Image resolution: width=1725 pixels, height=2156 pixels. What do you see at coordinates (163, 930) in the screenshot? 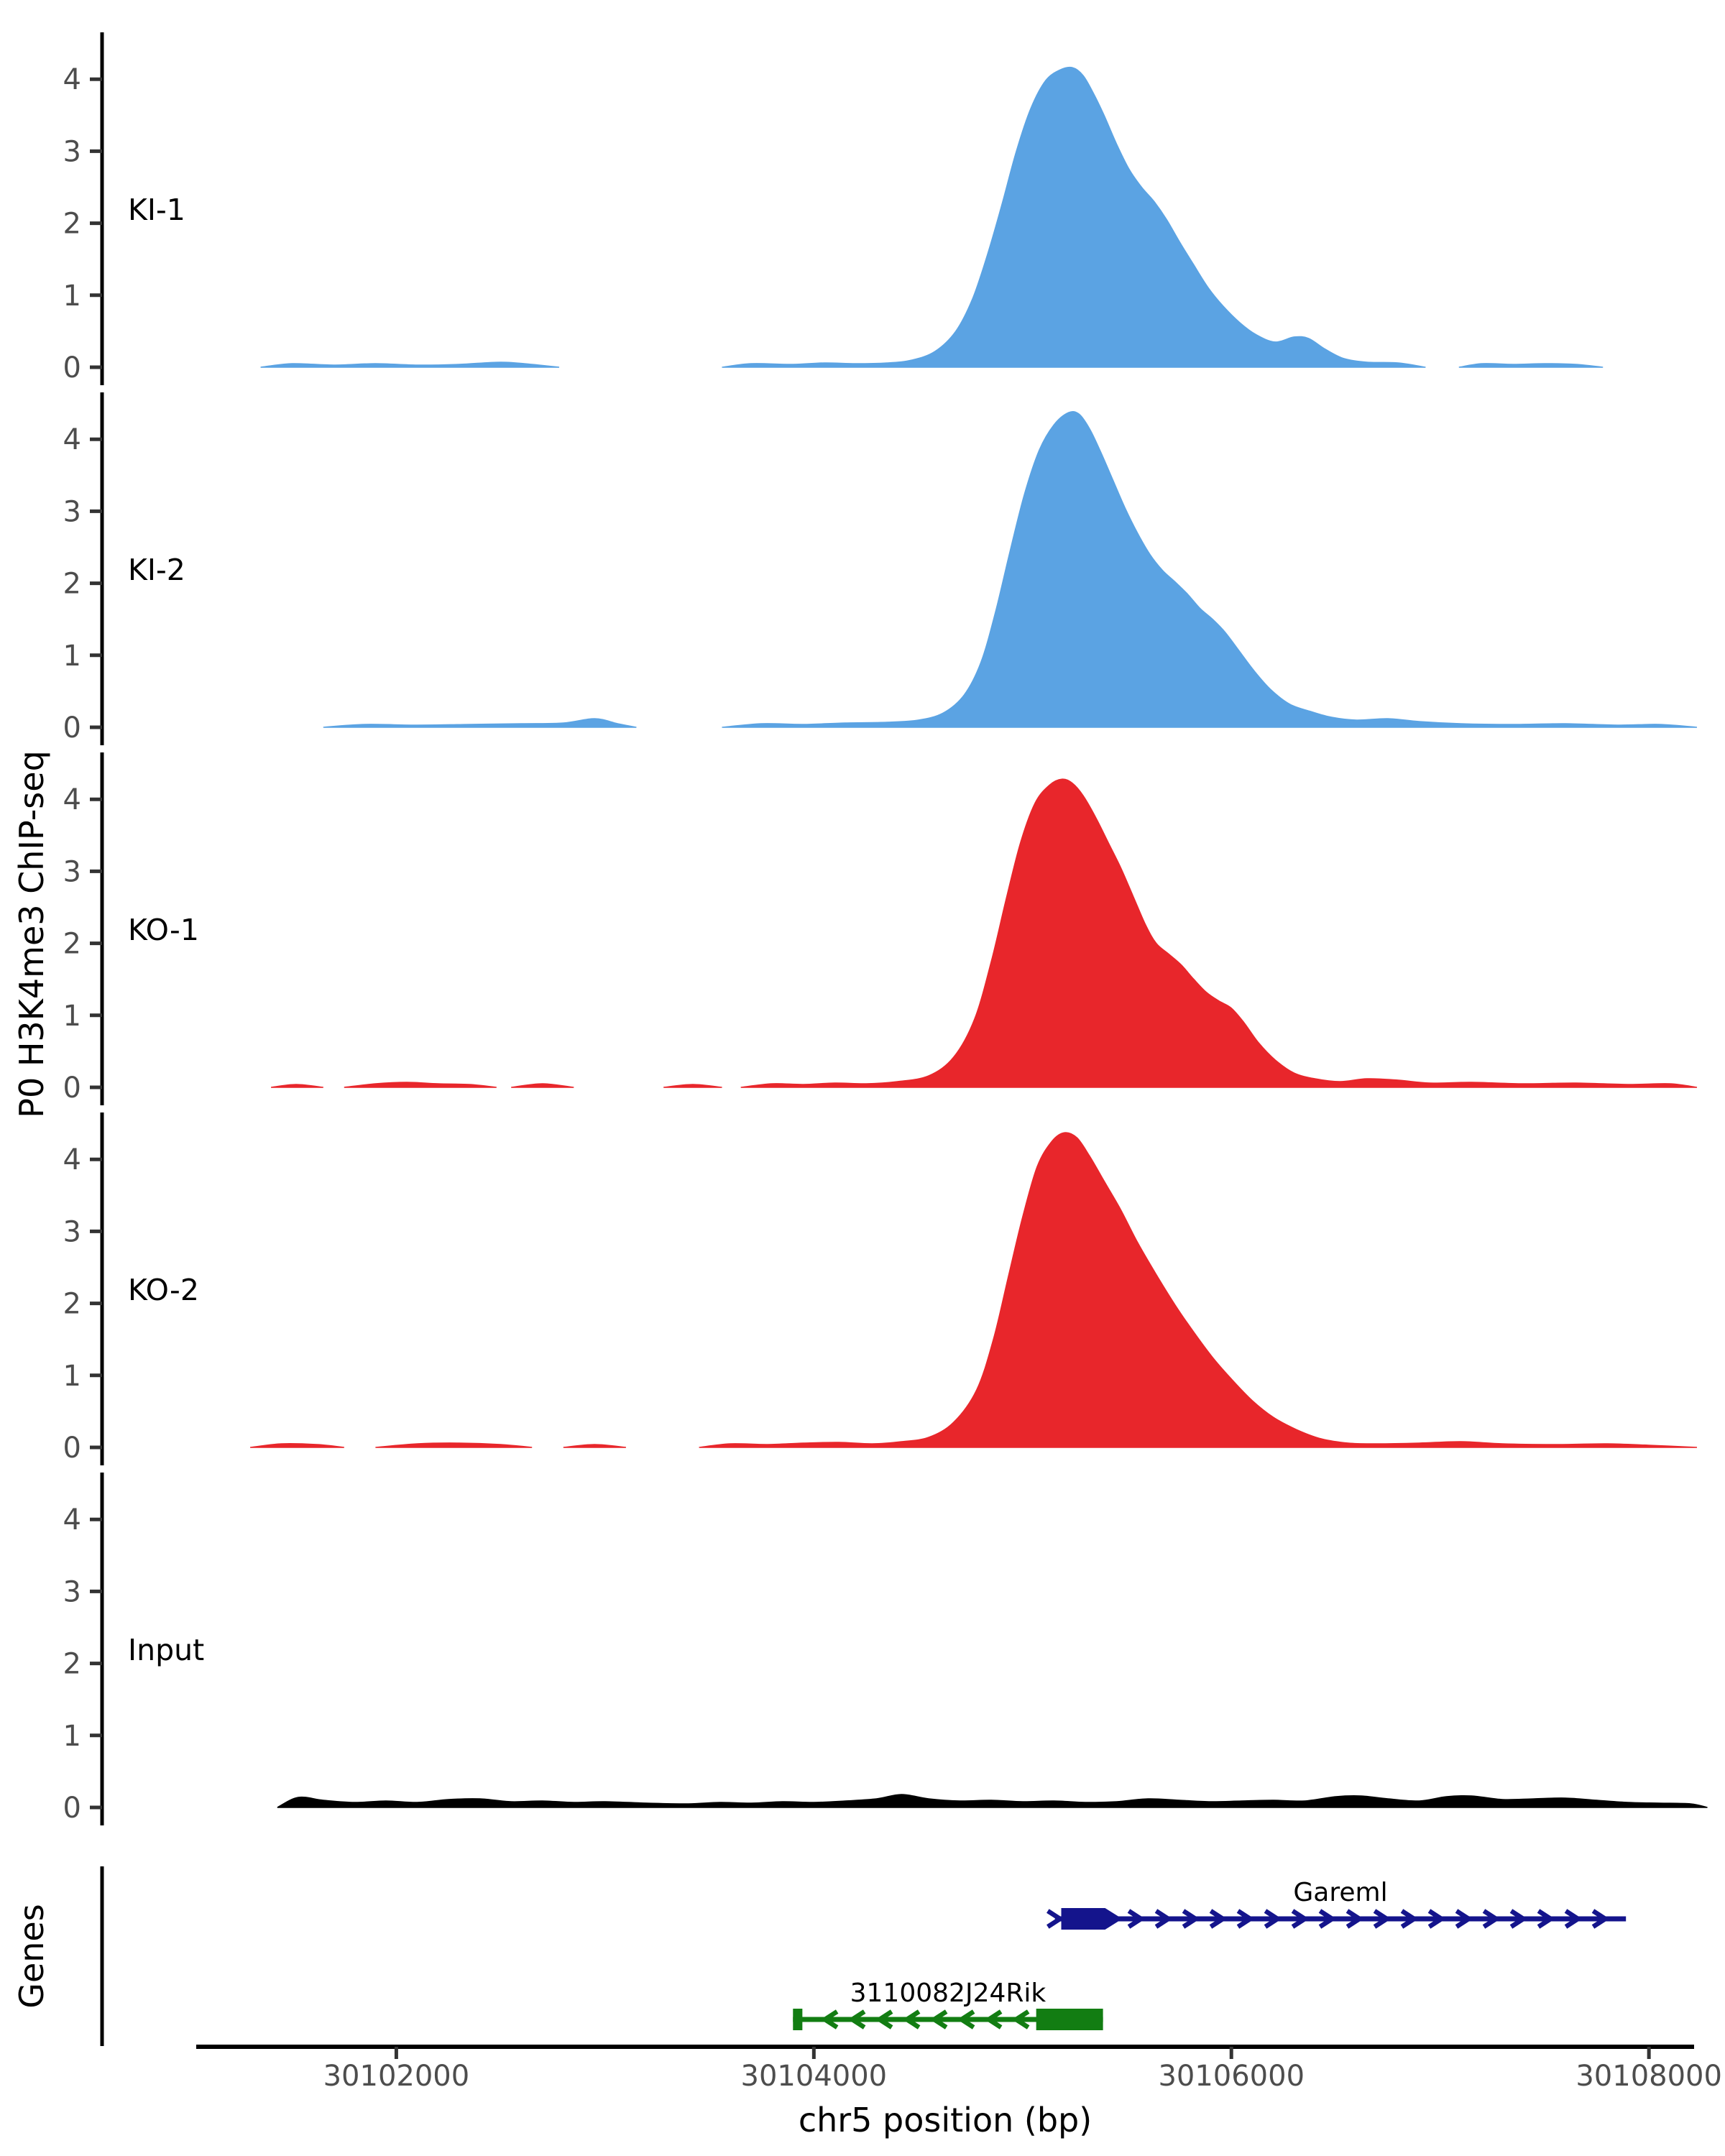
I see `track-label: KO-1` at bounding box center [163, 930].